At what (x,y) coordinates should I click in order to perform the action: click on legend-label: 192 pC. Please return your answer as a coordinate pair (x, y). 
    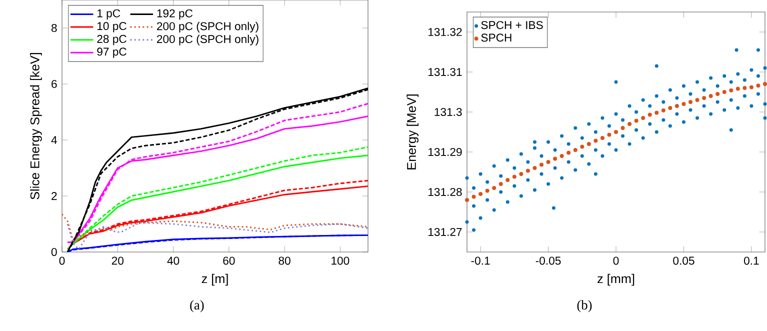
    Looking at the image, I should click on (175, 14).